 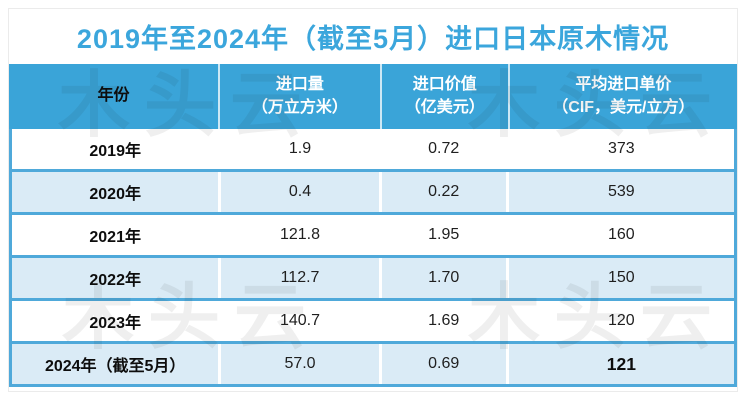 I want to click on value-cell: 1.69, so click(x=445, y=321).